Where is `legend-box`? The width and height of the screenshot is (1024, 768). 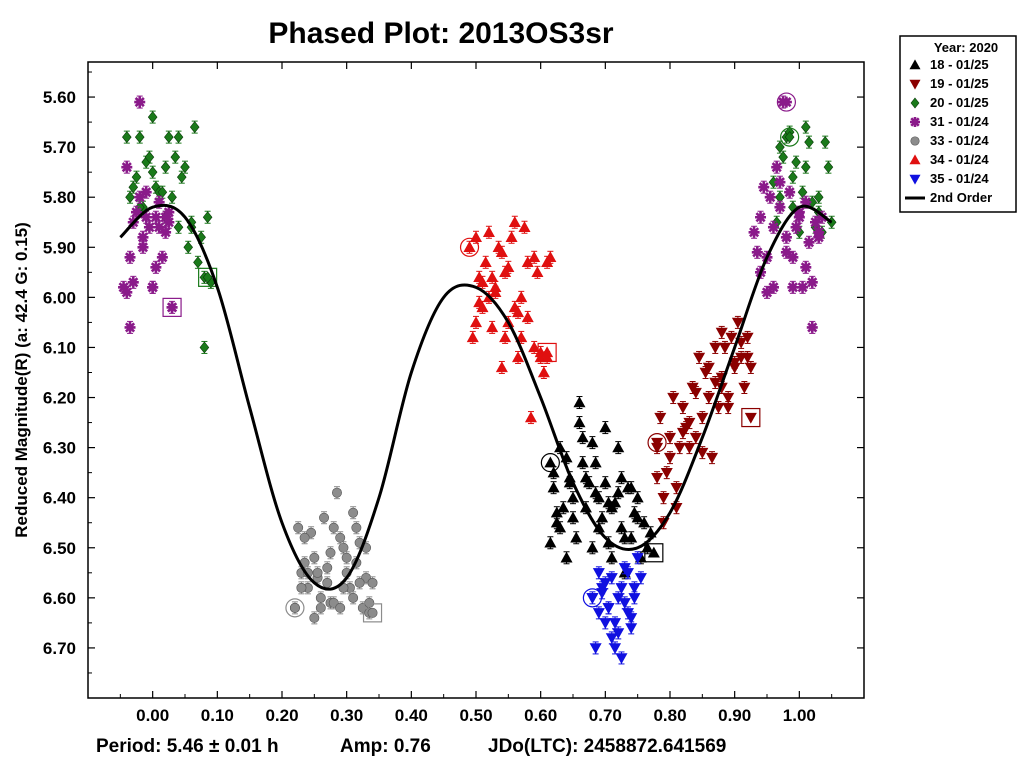
legend-box is located at coordinates (958, 124).